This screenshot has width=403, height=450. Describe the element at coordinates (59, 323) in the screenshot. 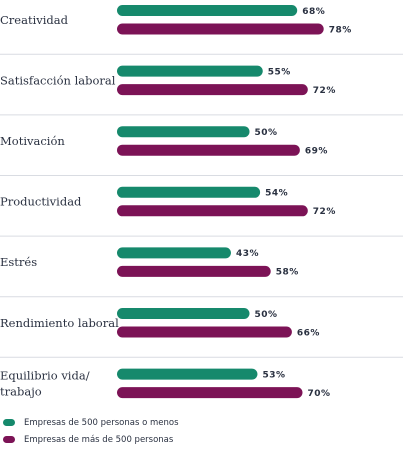

I see `category-label-5: Rendimiento laboral` at that location.